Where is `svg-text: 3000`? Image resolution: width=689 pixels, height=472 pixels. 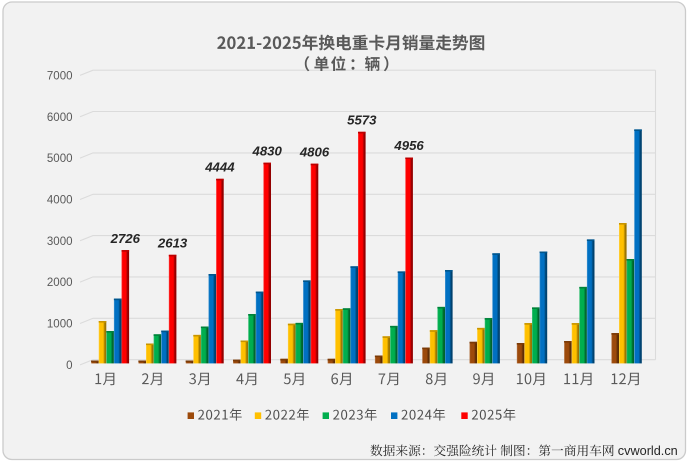
svg-text: 3000 is located at coordinates (60, 242).